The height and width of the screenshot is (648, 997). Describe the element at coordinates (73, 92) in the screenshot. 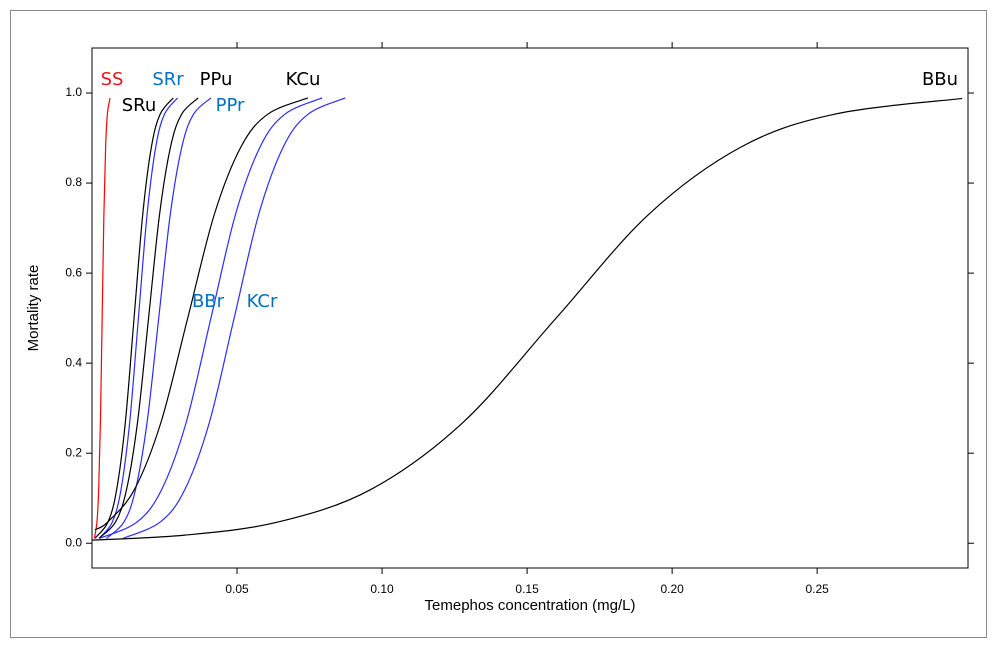

I see `y-tick-label: 1.0` at that location.